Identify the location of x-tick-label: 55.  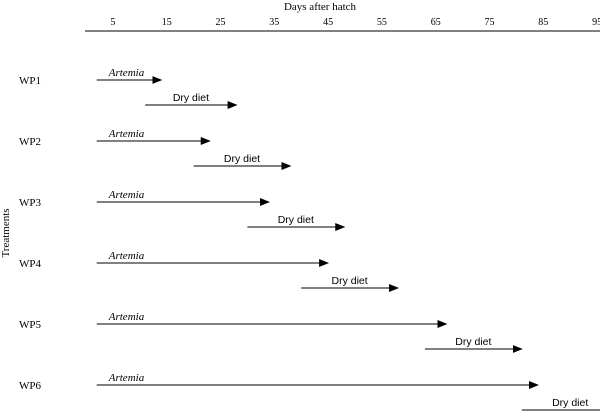
(382, 22).